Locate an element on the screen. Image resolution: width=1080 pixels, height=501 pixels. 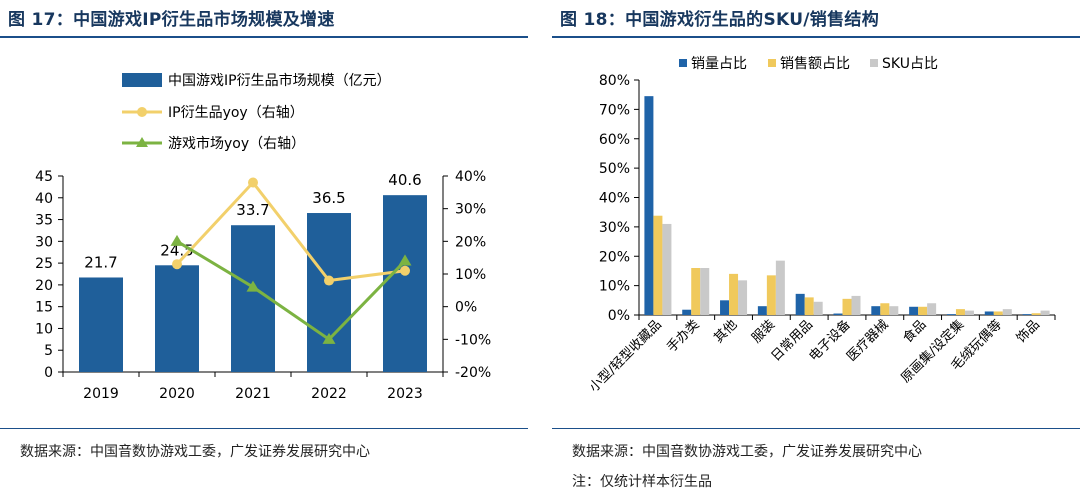
y-tick-label: 60% is located at coordinates (614, 140).